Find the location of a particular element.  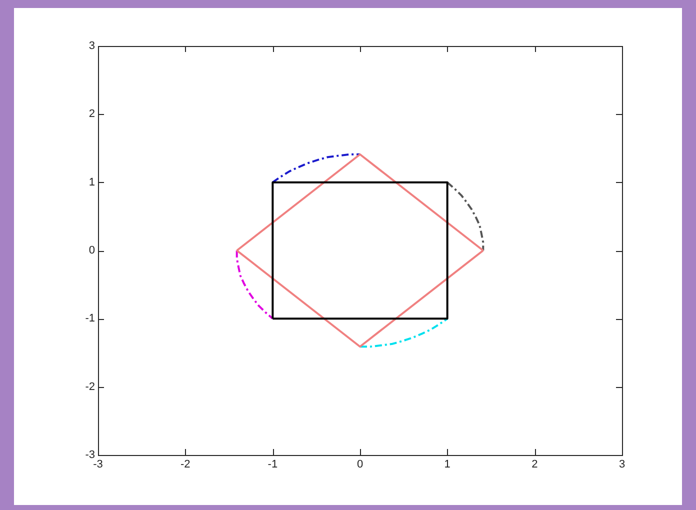

x-tick-label: 1 is located at coordinates (447, 464).